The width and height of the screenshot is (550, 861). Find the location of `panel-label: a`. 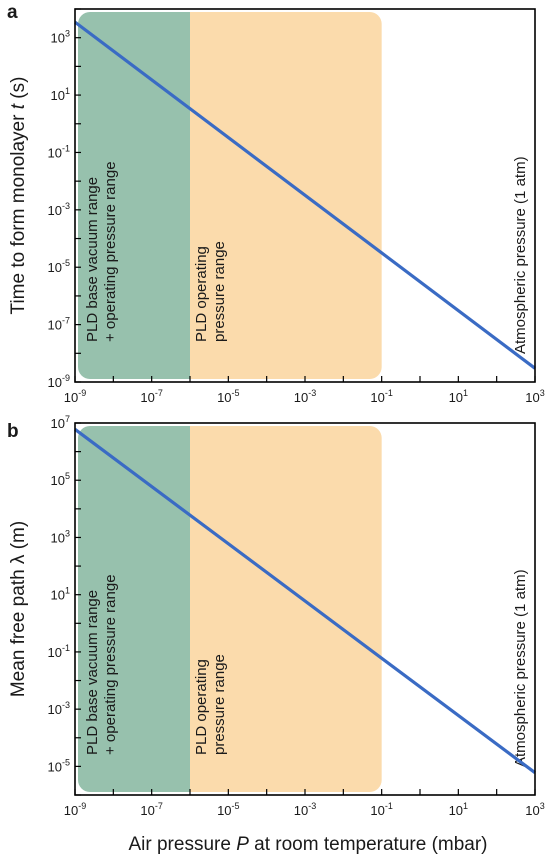

panel-label: a is located at coordinates (12, 12).